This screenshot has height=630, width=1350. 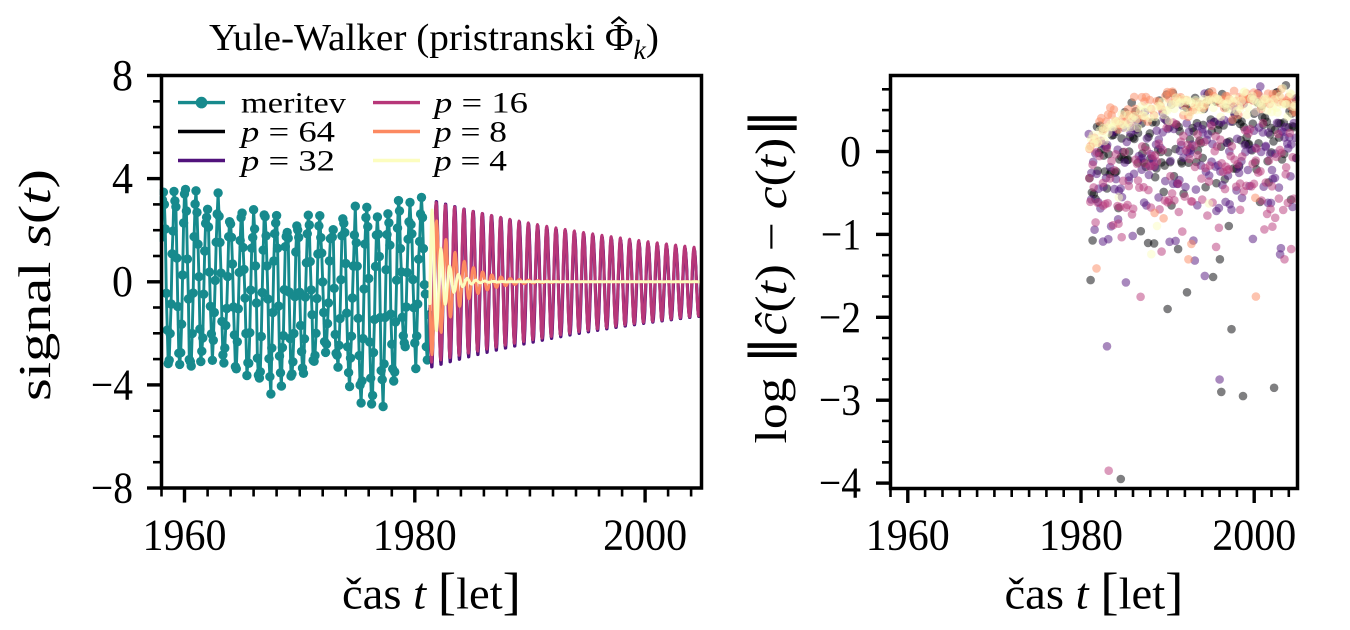 What do you see at coordinates (112, 488) in the screenshot?
I see `svg-text: −8` at bounding box center [112, 488].